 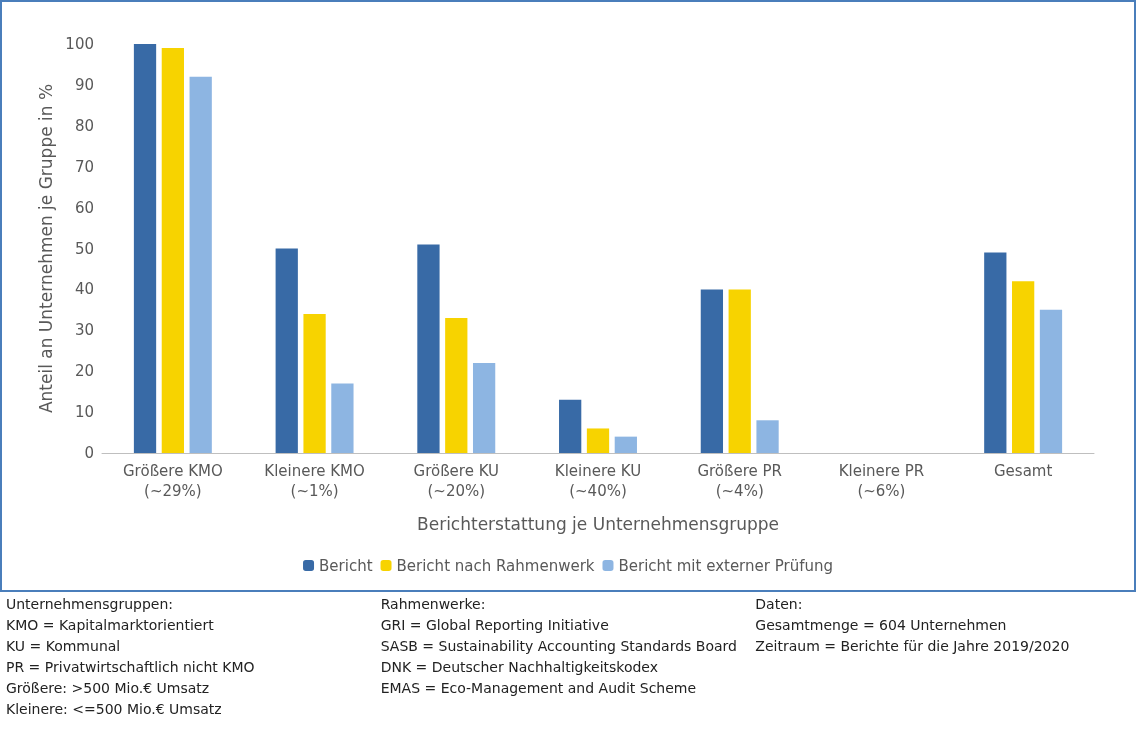 What do you see at coordinates (84, 248) in the screenshot?
I see `y-tick-label: 50` at bounding box center [84, 248].